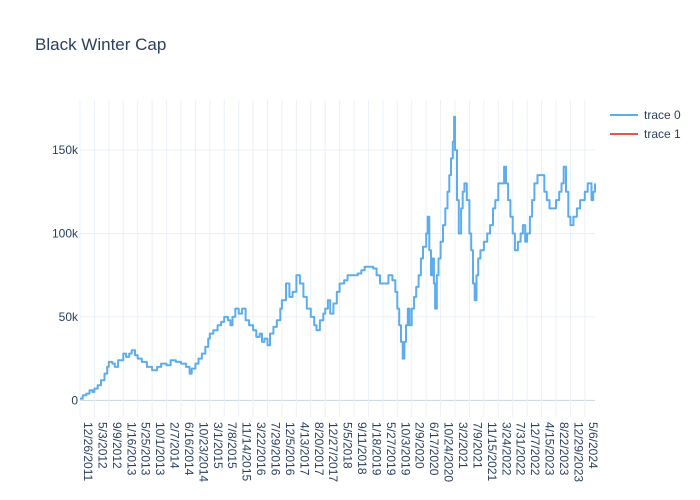  I want to click on legend-label: trace 0, so click(662, 115).